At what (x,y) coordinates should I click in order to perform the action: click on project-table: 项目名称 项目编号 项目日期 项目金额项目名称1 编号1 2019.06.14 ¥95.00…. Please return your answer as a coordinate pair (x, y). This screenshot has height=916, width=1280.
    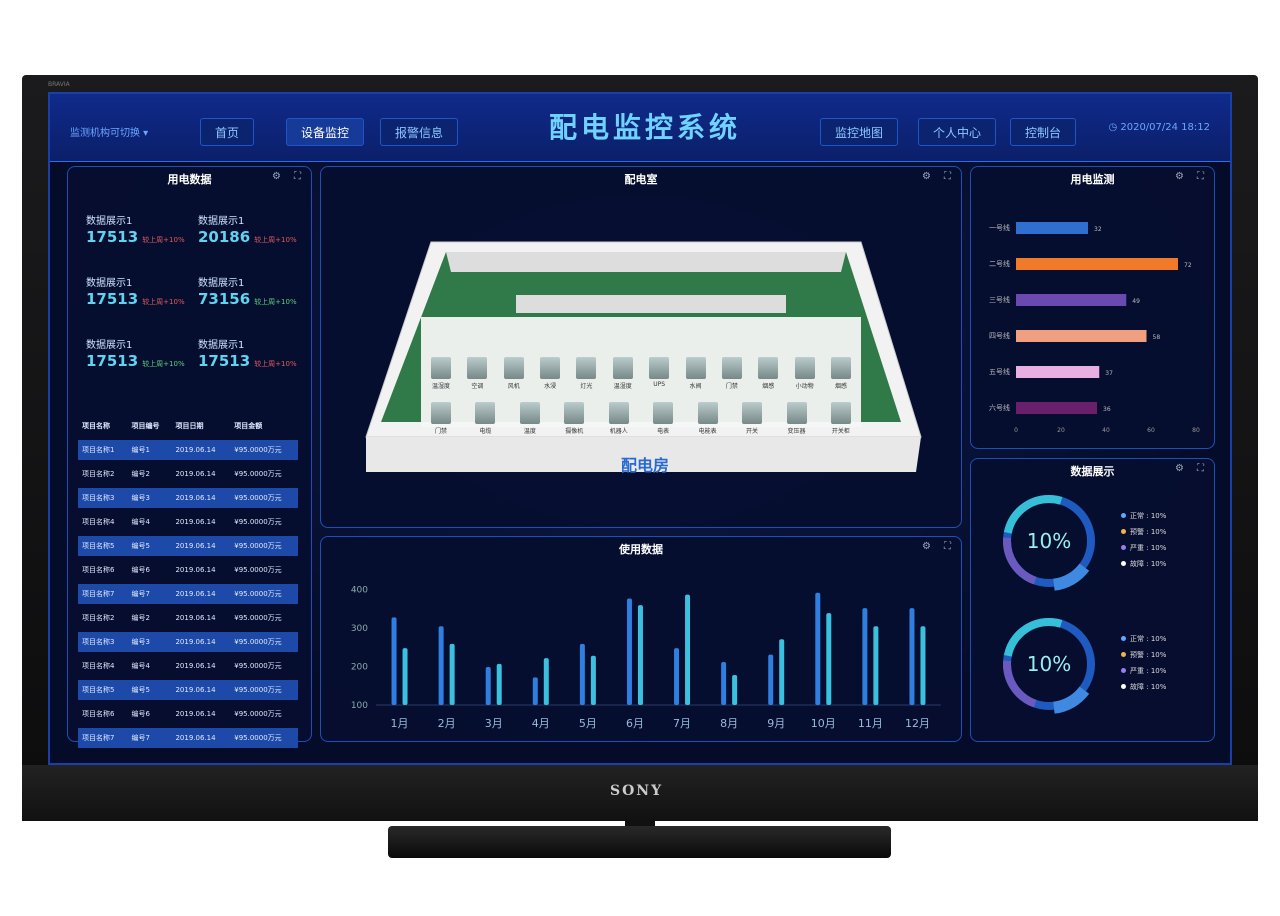
    Looking at the image, I should click on (188, 582).